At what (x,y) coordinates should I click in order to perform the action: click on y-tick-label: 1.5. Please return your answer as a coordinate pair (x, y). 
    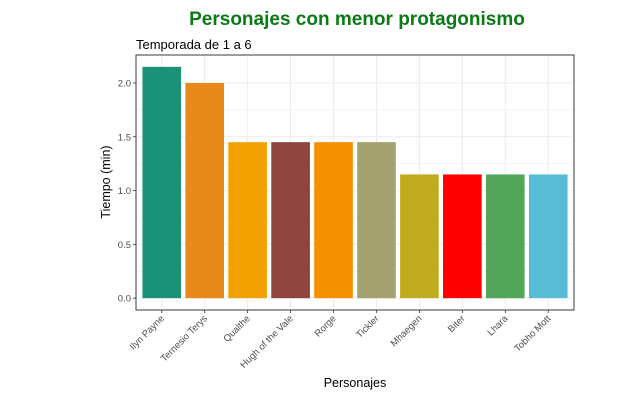
    Looking at the image, I should click on (124, 137).